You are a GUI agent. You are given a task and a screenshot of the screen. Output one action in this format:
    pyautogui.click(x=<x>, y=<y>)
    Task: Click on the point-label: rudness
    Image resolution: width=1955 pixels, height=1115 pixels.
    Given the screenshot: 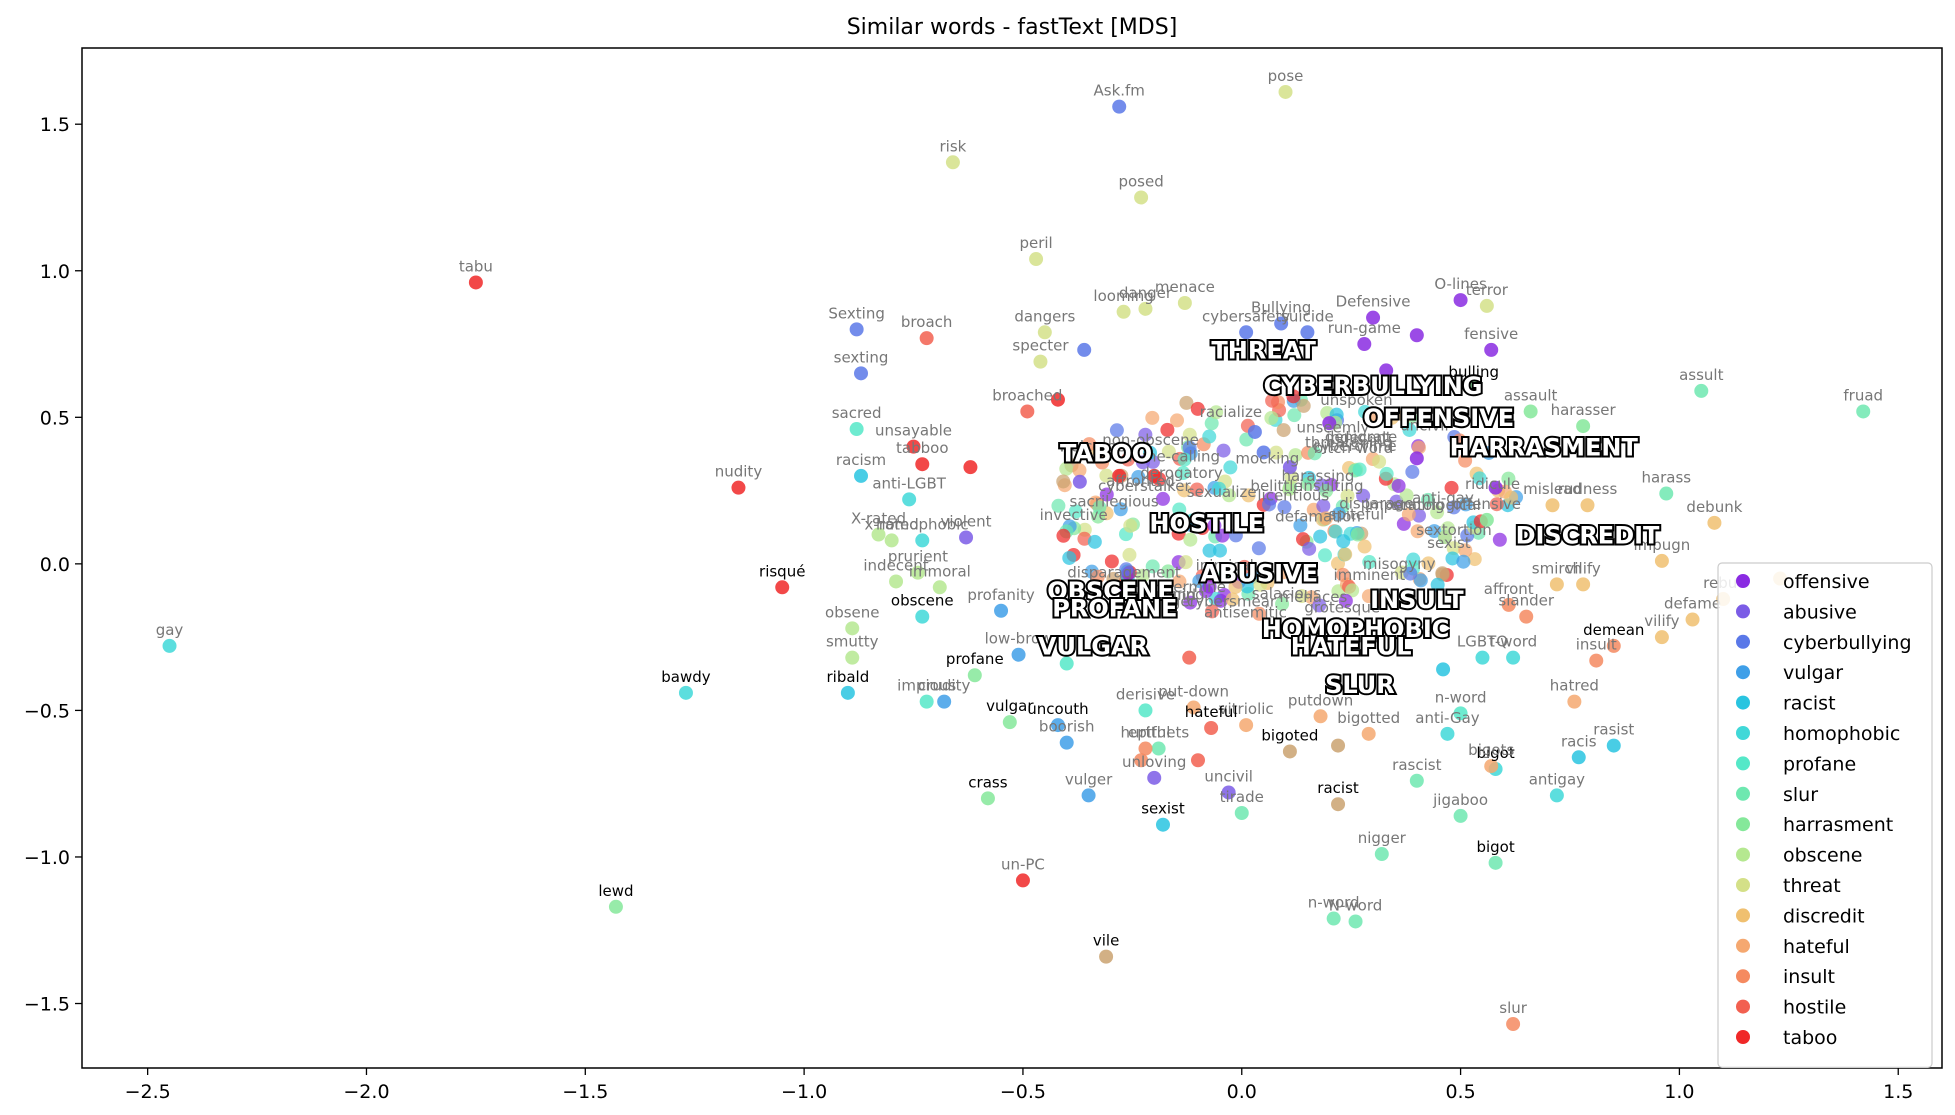 What is the action you would take?
    pyautogui.click(x=1588, y=489)
    